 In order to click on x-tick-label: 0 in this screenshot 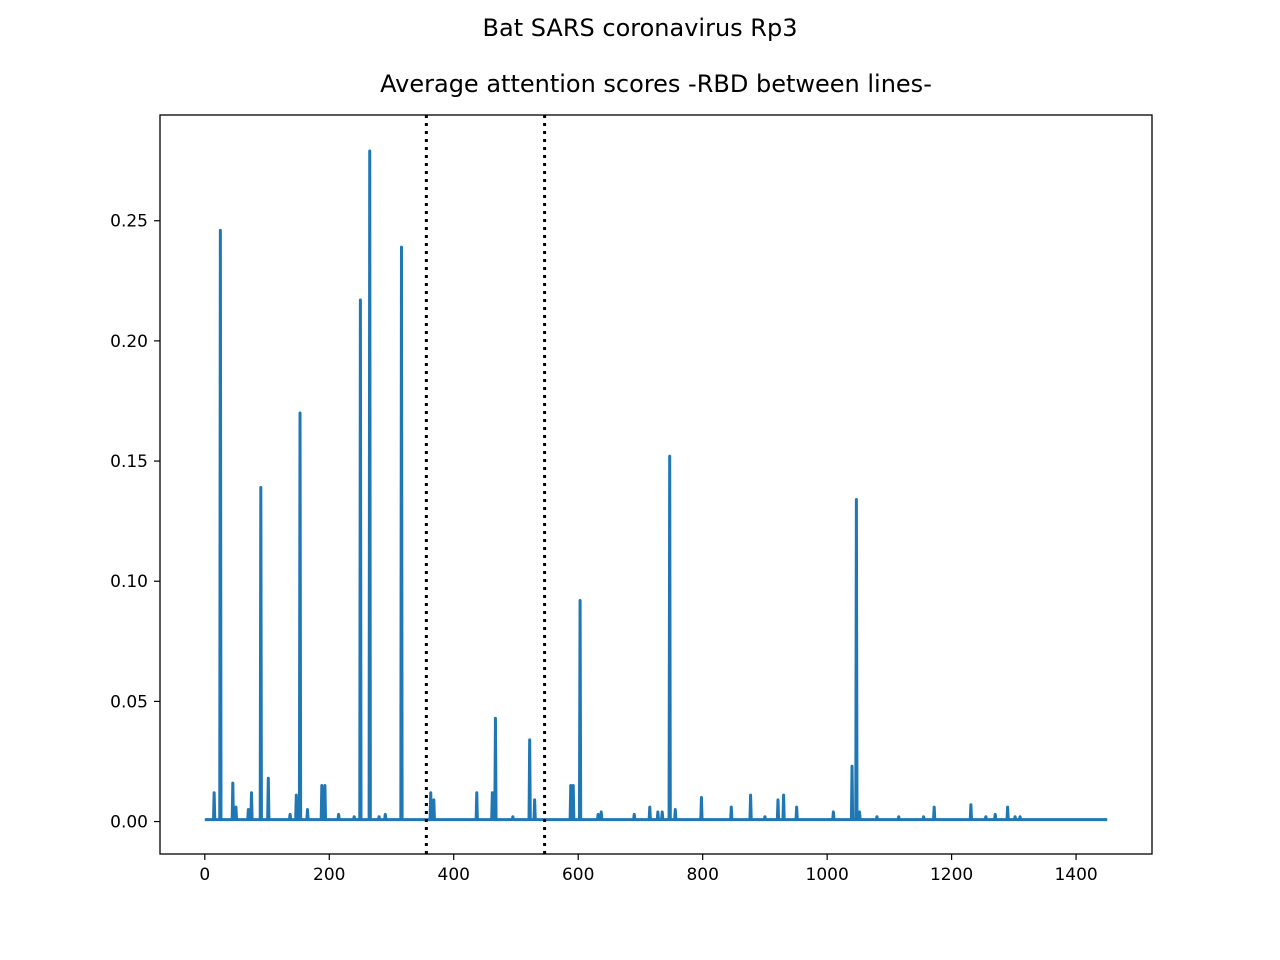, I will do `click(204, 875)`.